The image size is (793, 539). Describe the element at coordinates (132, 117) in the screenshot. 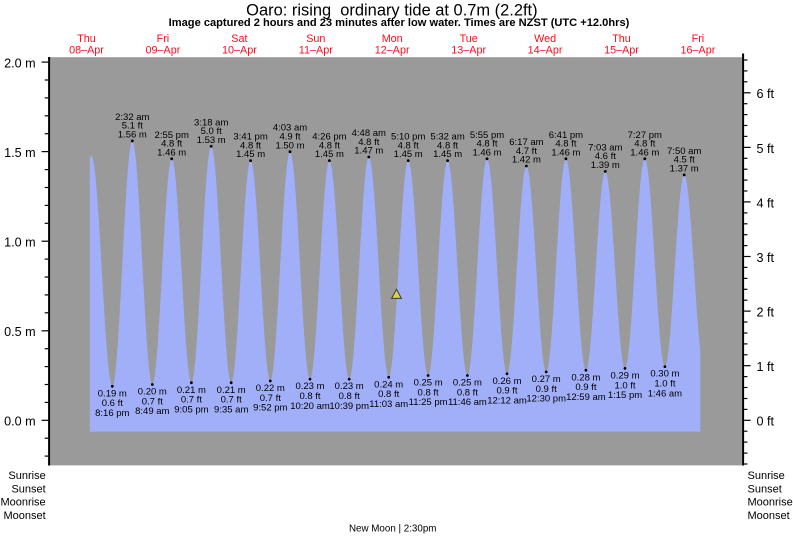

I see `svg-text: 2:32 am` at that location.